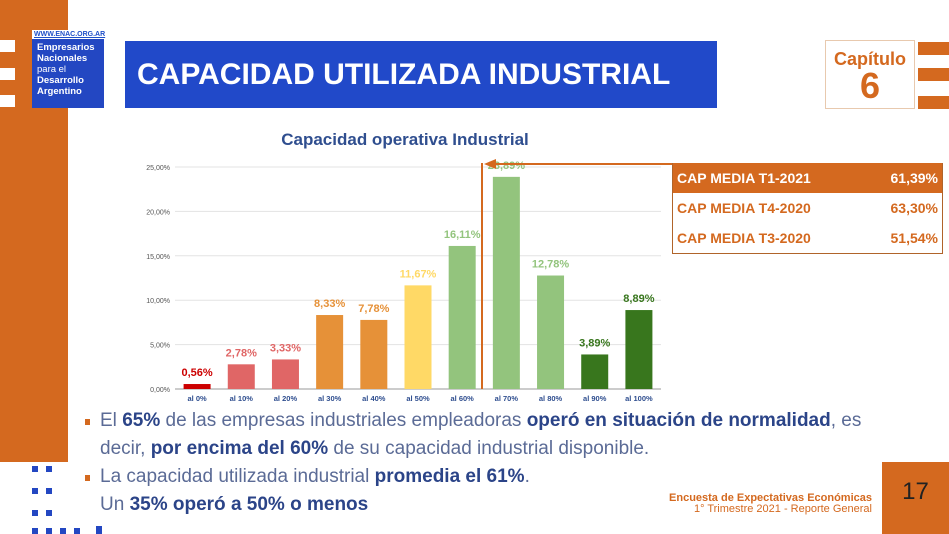 The width and height of the screenshot is (949, 534). I want to click on y-tick-label: 25,00%, so click(158, 168).